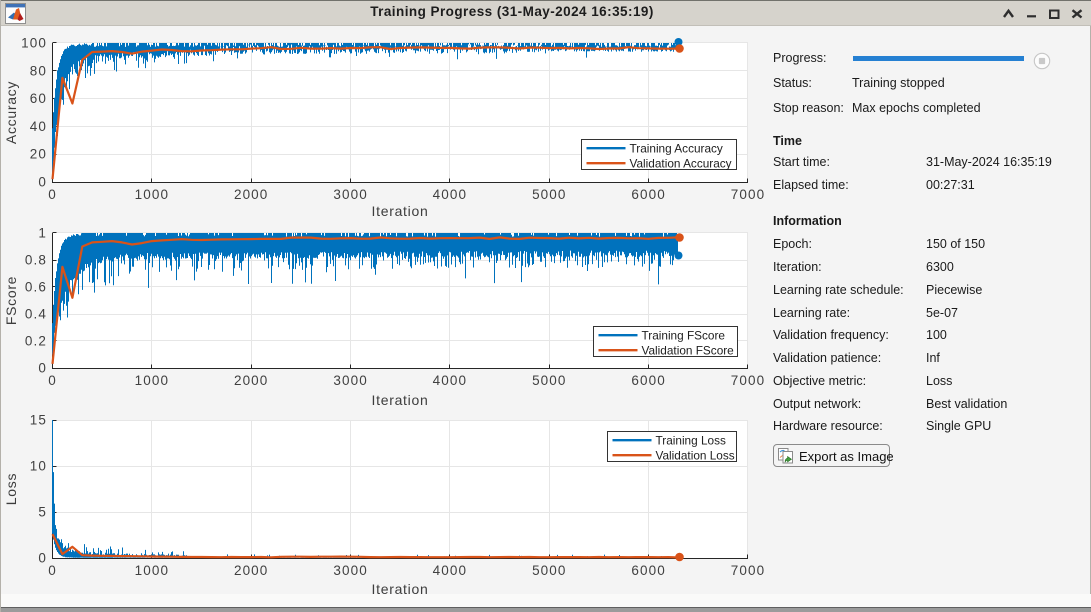 This screenshot has height=612, width=1091. I want to click on svg-text: 0.2, so click(36, 341).